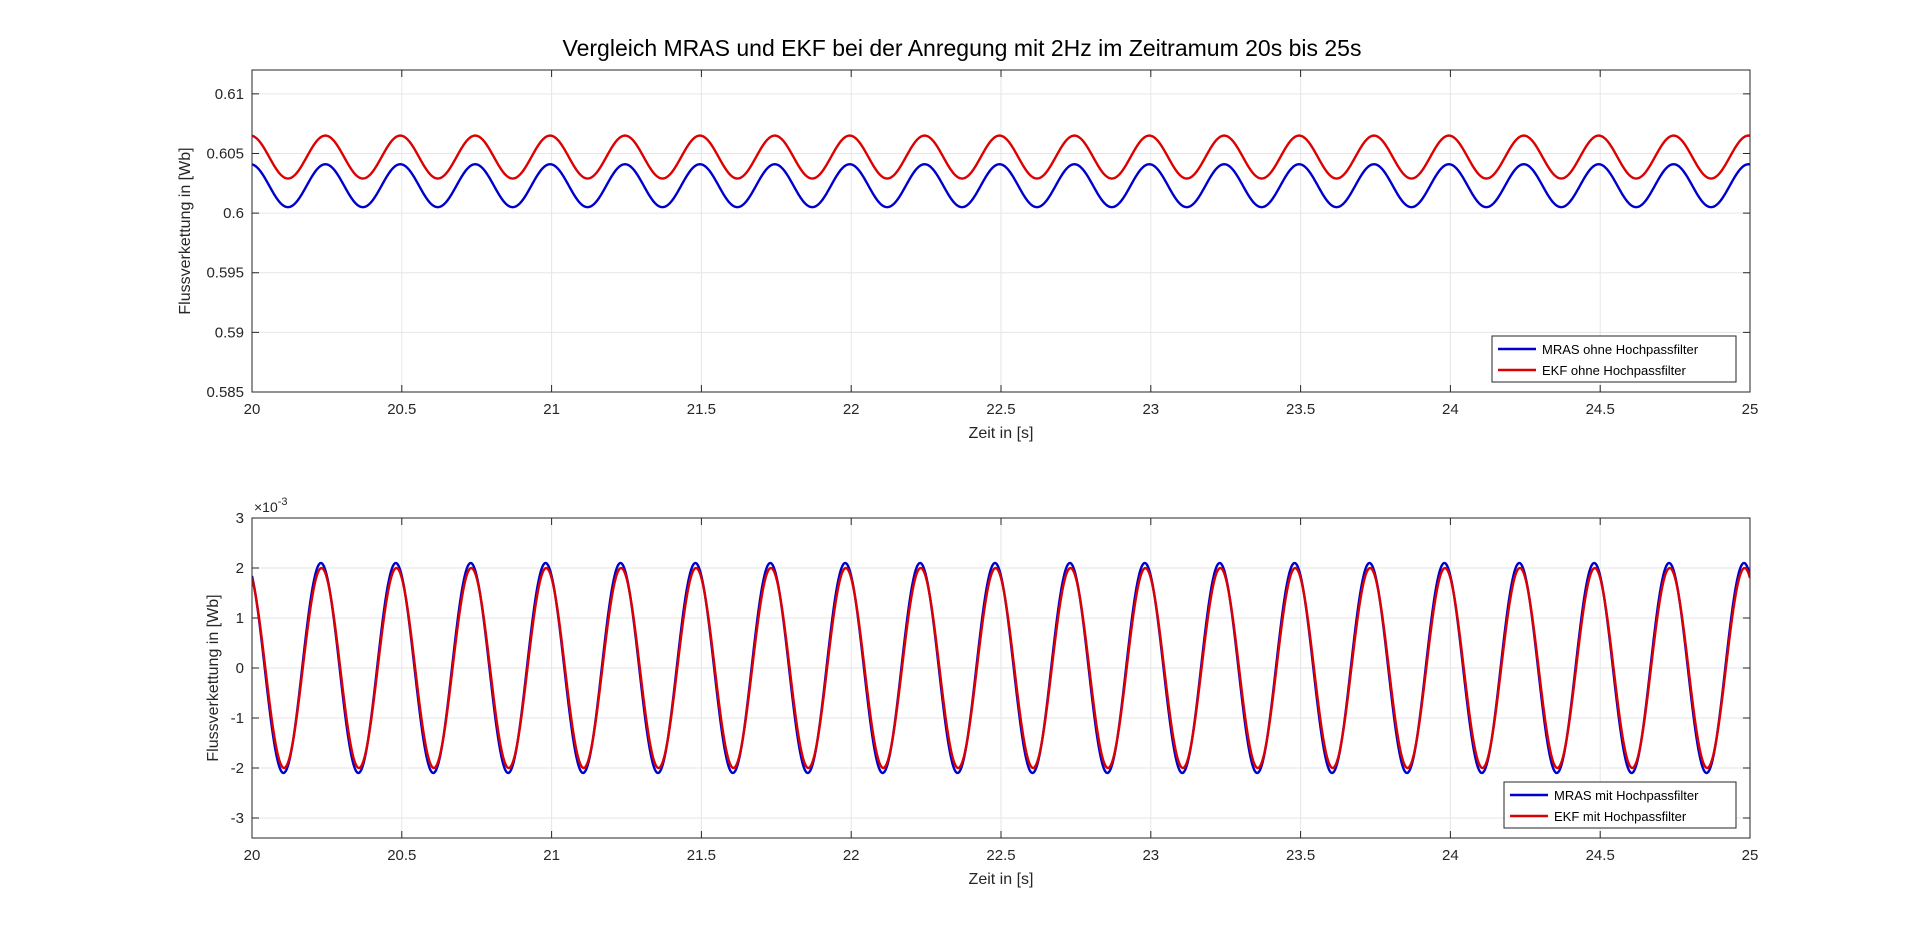  What do you see at coordinates (229, 94) in the screenshot?
I see `y-tick-label: 0.61` at bounding box center [229, 94].